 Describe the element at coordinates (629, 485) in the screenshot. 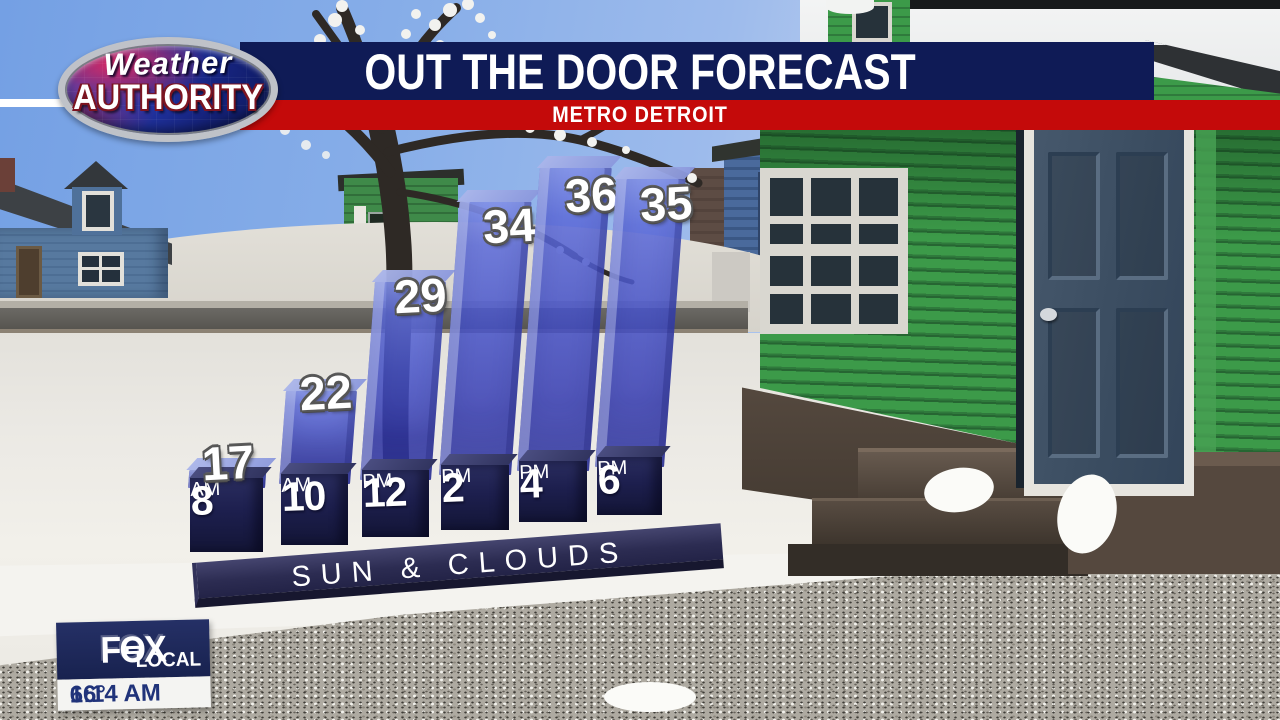

I see `time-cube: 6 PM` at that location.